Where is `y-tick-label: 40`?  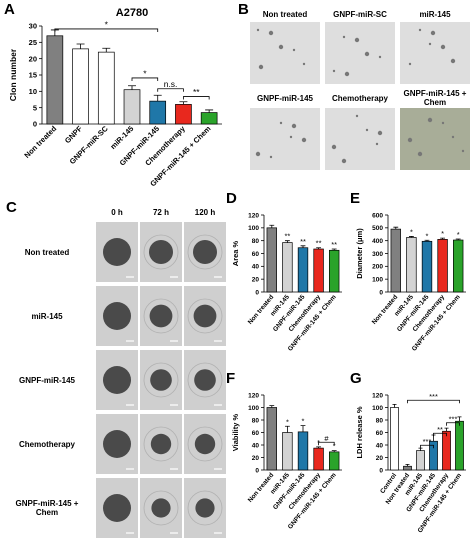 y-tick-label: 40 is located at coordinates (256, 445).